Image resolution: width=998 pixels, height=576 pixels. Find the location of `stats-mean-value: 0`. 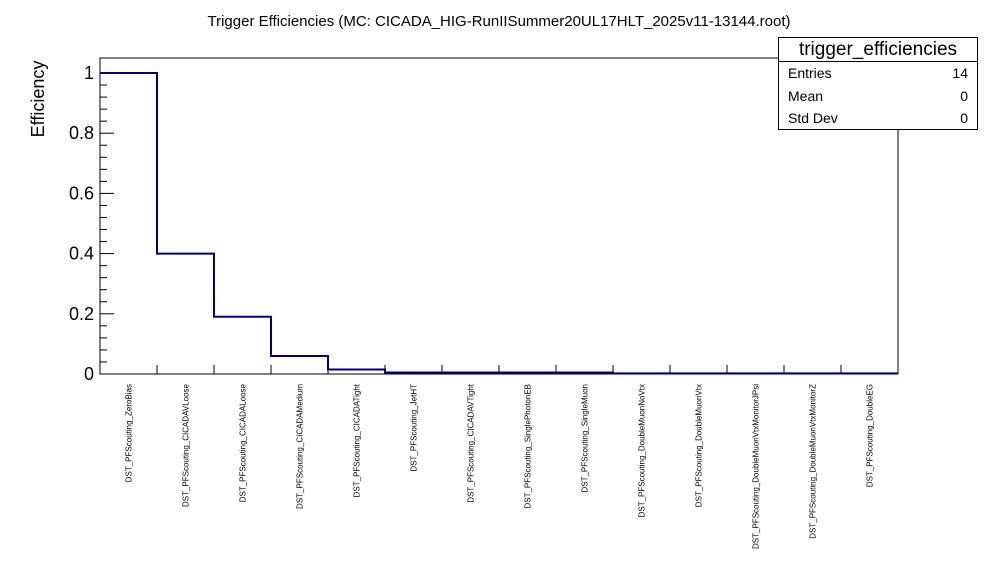

stats-mean-value: 0 is located at coordinates (964, 95).